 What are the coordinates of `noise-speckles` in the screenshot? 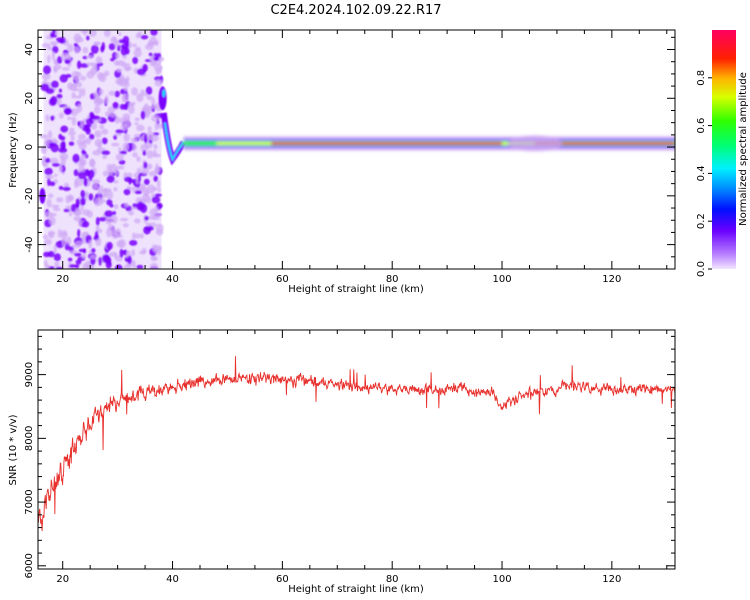 It's located at (102, 149).